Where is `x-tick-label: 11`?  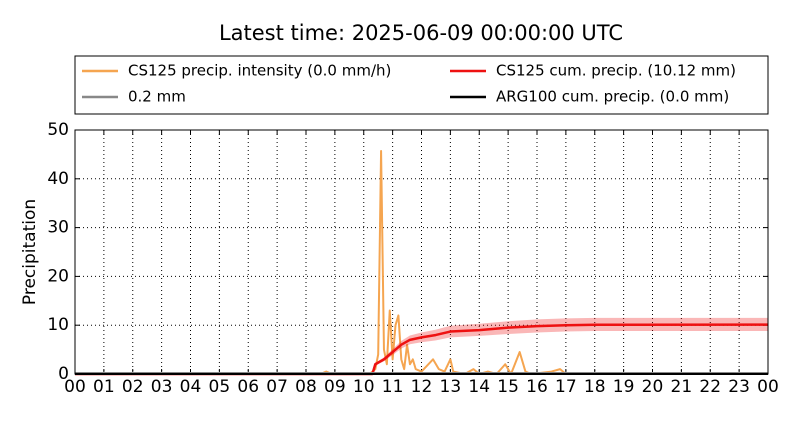
x-tick-label: 11 is located at coordinates (393, 387).